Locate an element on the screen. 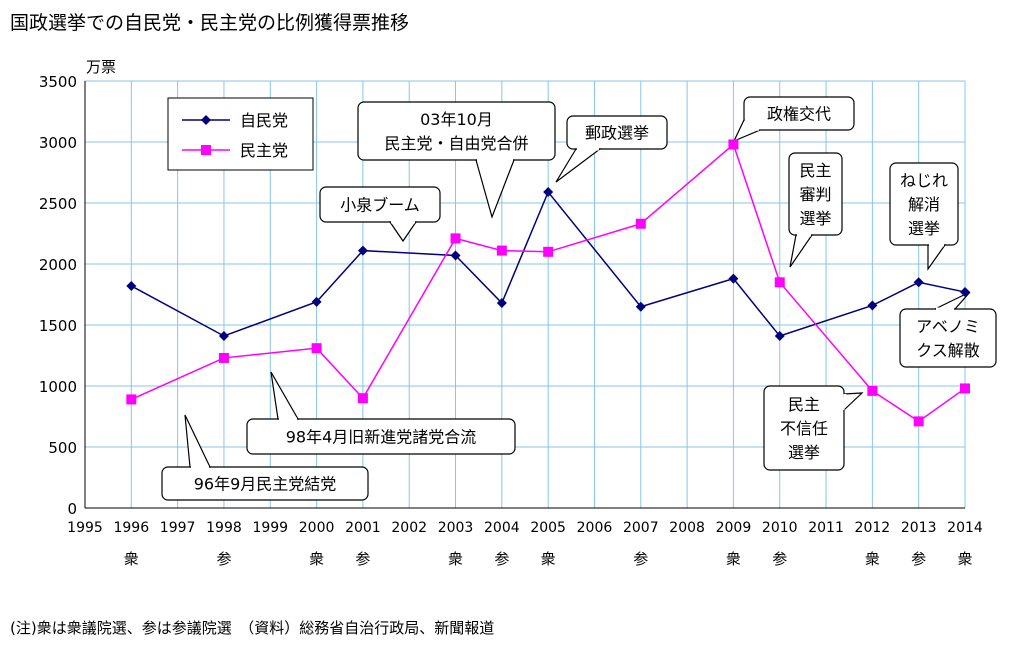  callout-text: 解消 is located at coordinates (924, 204).